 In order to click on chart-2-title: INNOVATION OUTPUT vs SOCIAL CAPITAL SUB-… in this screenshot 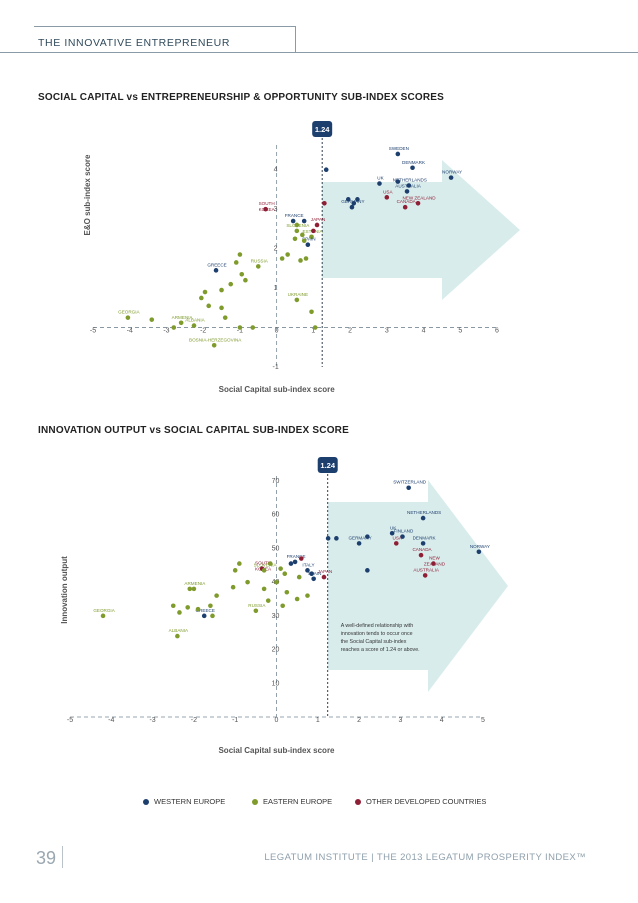, I will do `click(193, 430)`.